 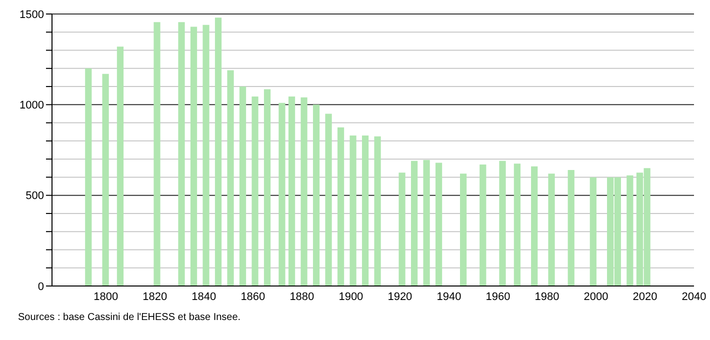 I want to click on x-tick-label: 1960, so click(x=498, y=296).